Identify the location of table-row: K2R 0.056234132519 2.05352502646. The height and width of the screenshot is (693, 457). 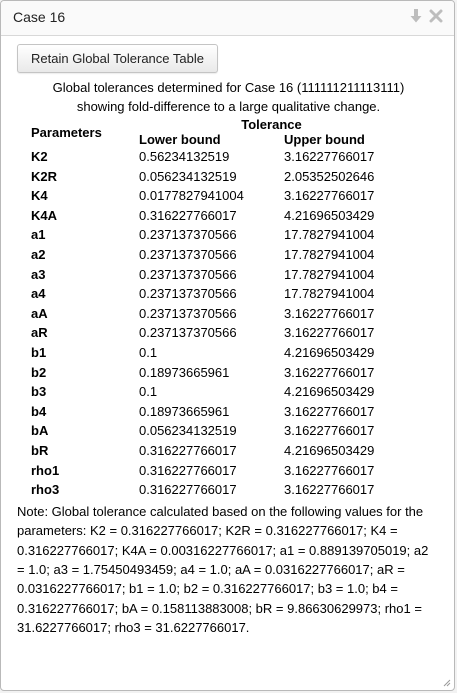
(217, 177).